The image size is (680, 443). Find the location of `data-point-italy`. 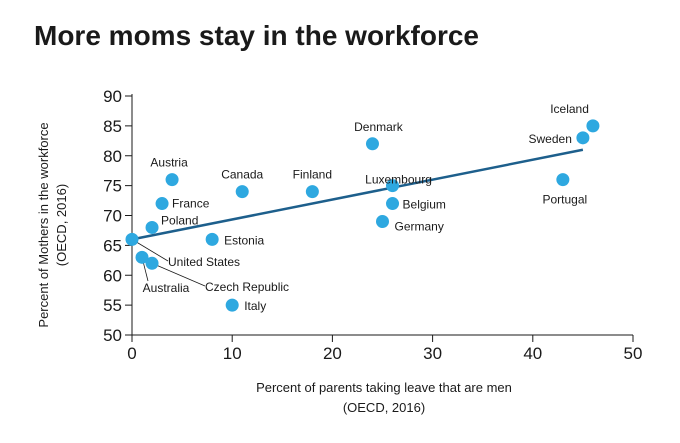

data-point-italy is located at coordinates (232, 305).